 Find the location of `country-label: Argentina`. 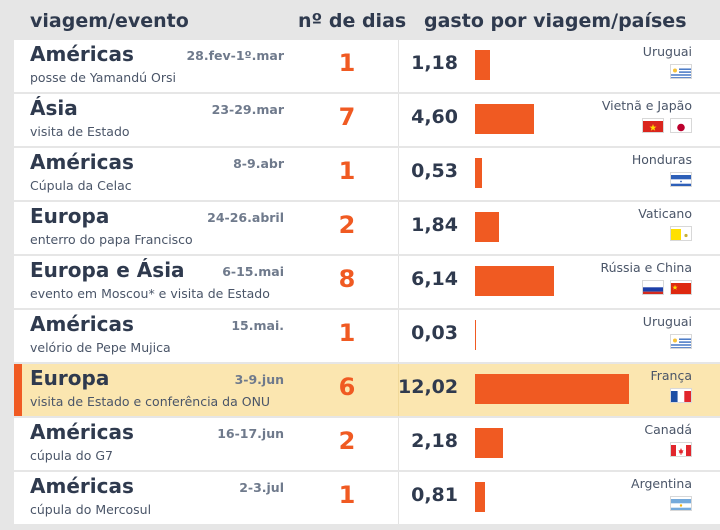

country-label: Argentina is located at coordinates (661, 483).